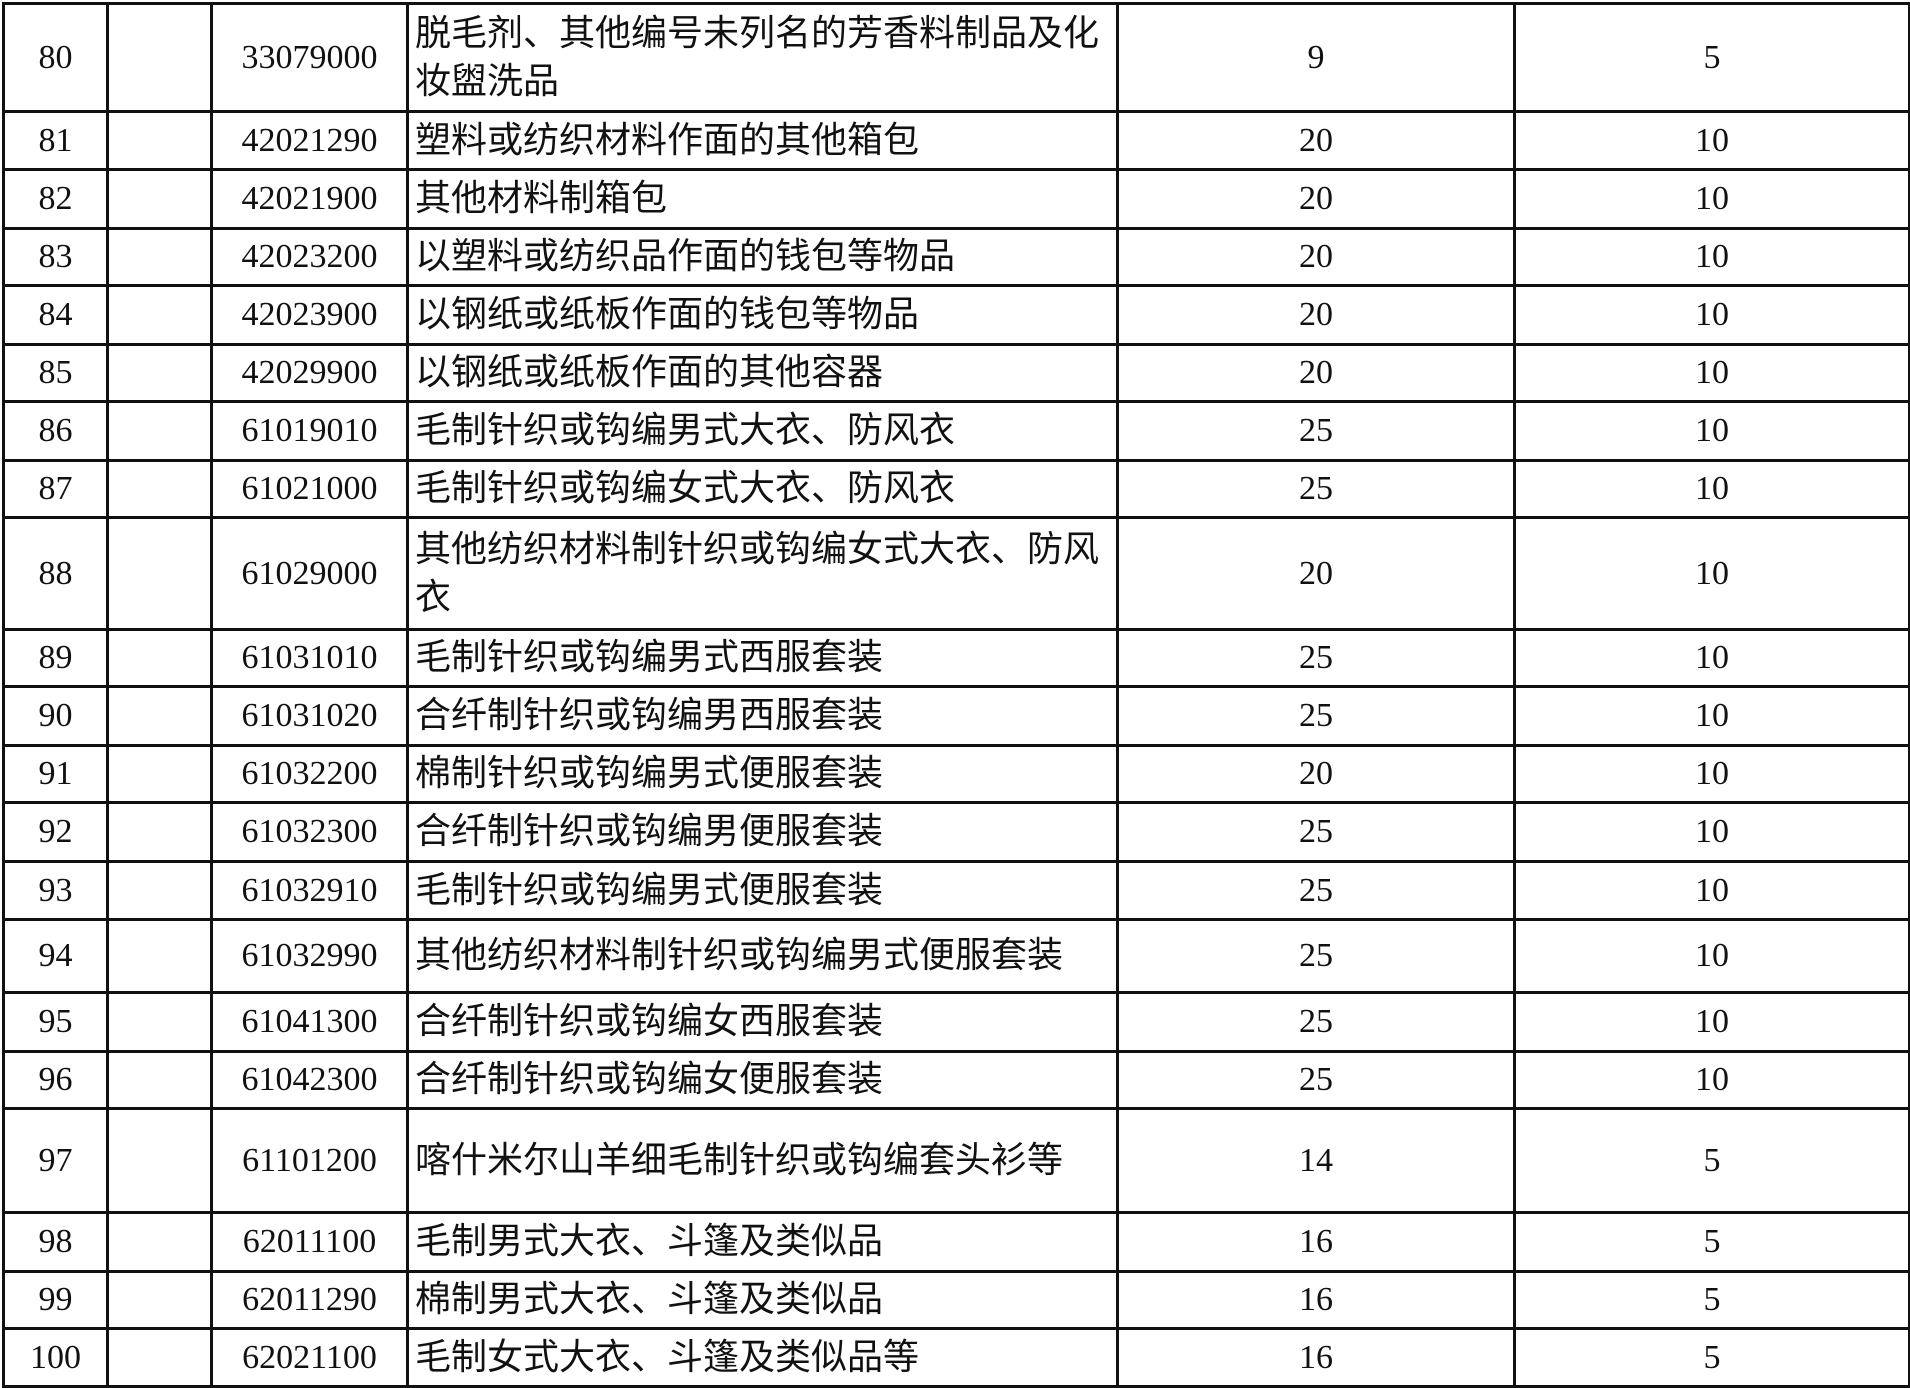 The image size is (1910, 1388). I want to click on description: 毛制女式大衣、斗篷及类似品等, so click(762, 1357).